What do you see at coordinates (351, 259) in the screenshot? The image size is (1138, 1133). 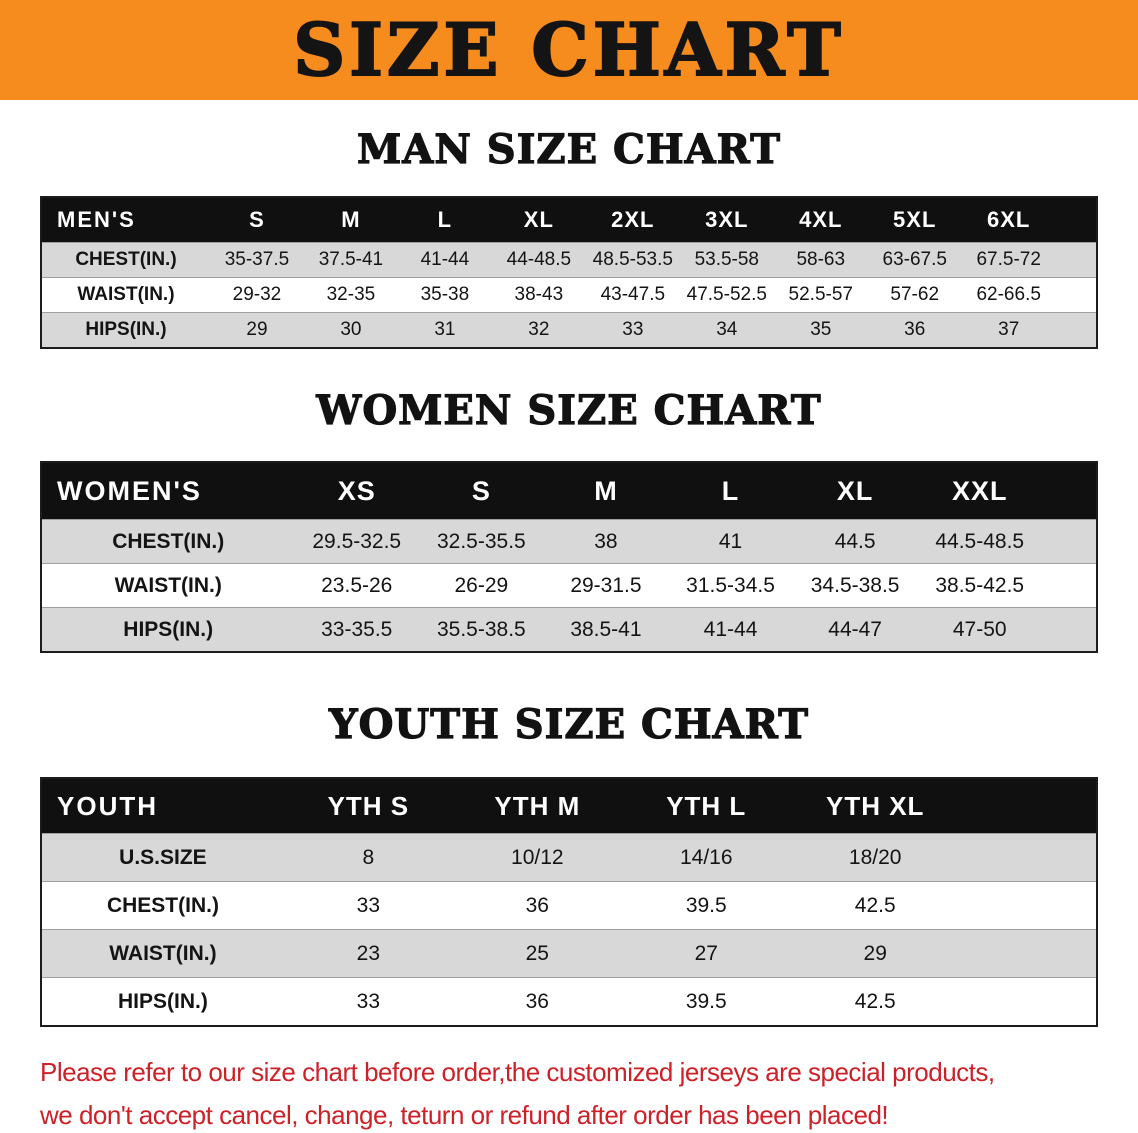 I see `size-value-cell: 37.5-41` at bounding box center [351, 259].